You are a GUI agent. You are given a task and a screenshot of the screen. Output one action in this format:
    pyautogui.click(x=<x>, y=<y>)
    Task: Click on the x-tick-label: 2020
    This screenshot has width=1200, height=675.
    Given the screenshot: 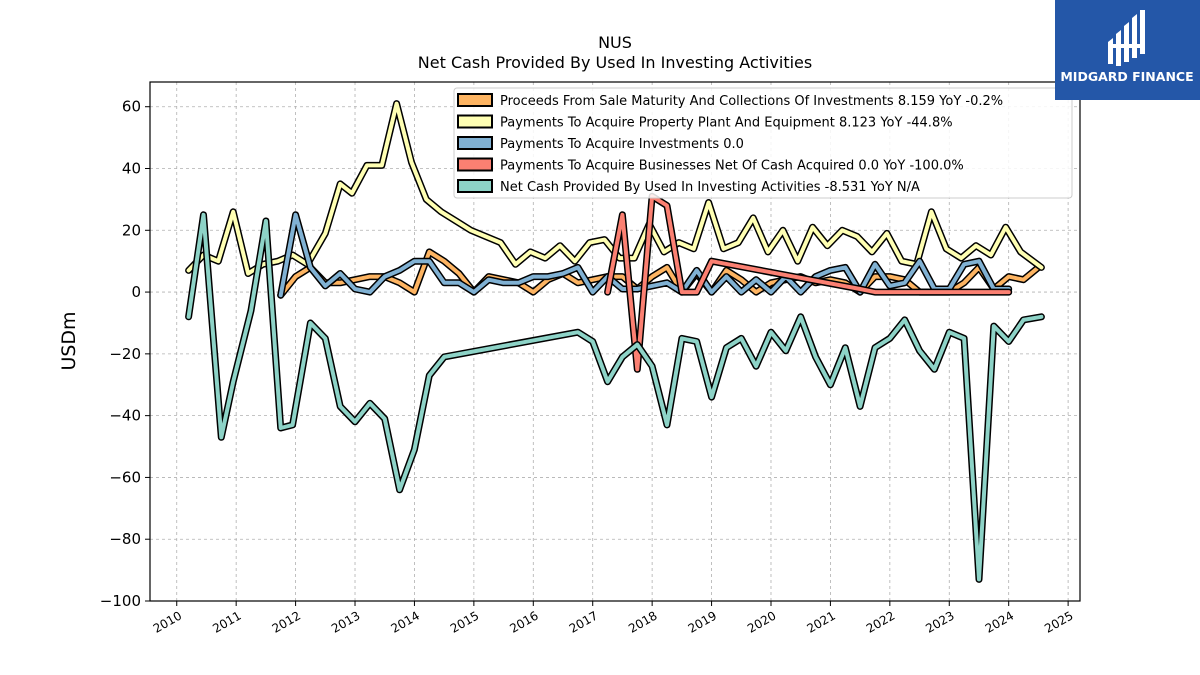 What is the action you would take?
    pyautogui.click(x=761, y=621)
    